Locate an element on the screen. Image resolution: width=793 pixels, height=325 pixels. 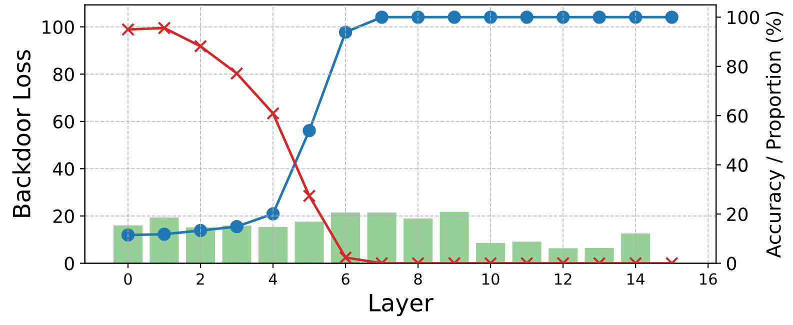
y2-tick-label: 40 is located at coordinates (737, 165).